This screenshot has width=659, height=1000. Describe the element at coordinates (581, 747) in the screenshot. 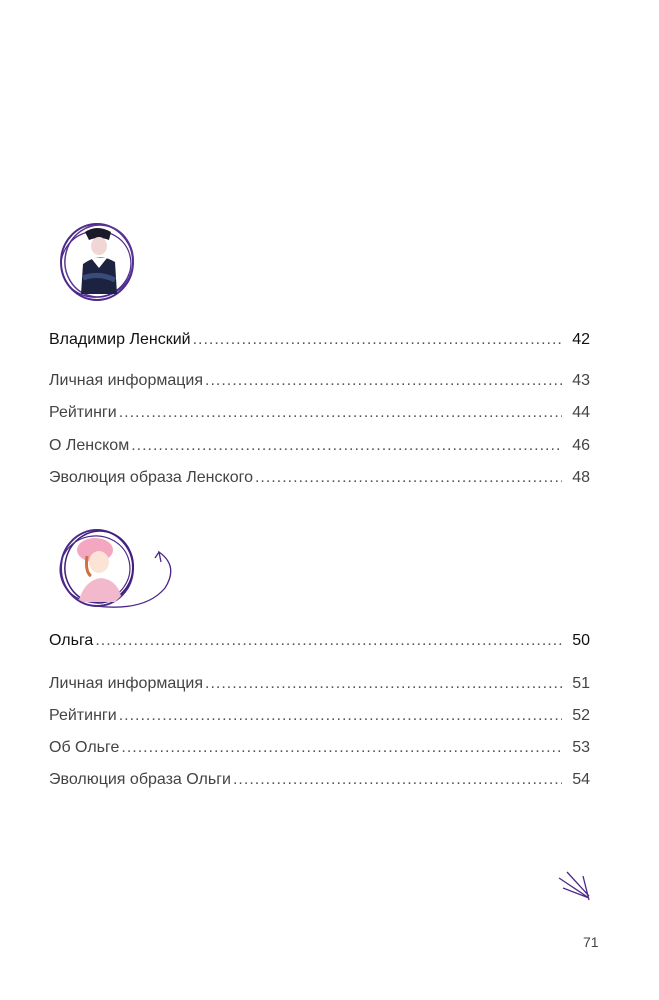

I see `toc-page: 53` at that location.